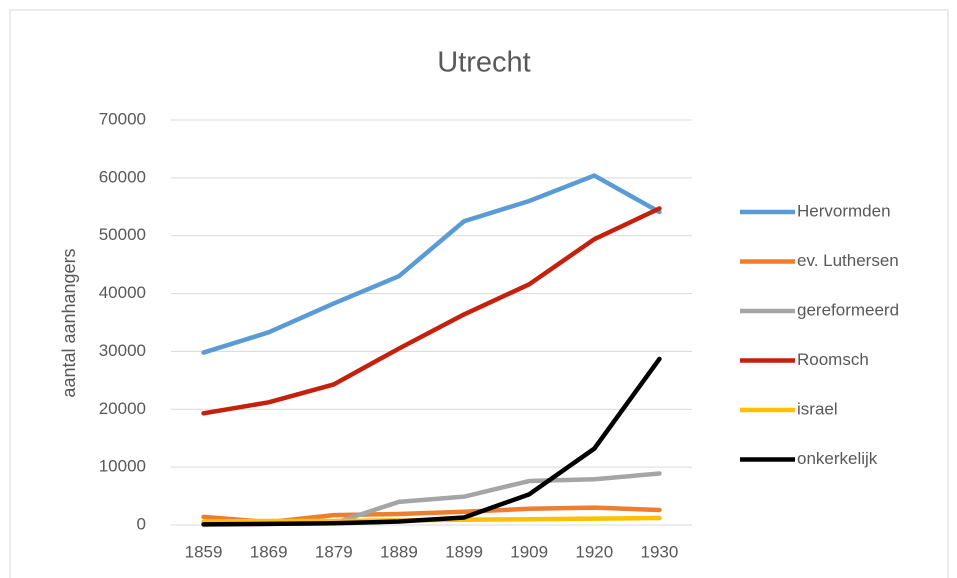 The width and height of the screenshot is (957, 578). Describe the element at coordinates (141, 523) in the screenshot. I see `y-tick-label: 0` at that location.